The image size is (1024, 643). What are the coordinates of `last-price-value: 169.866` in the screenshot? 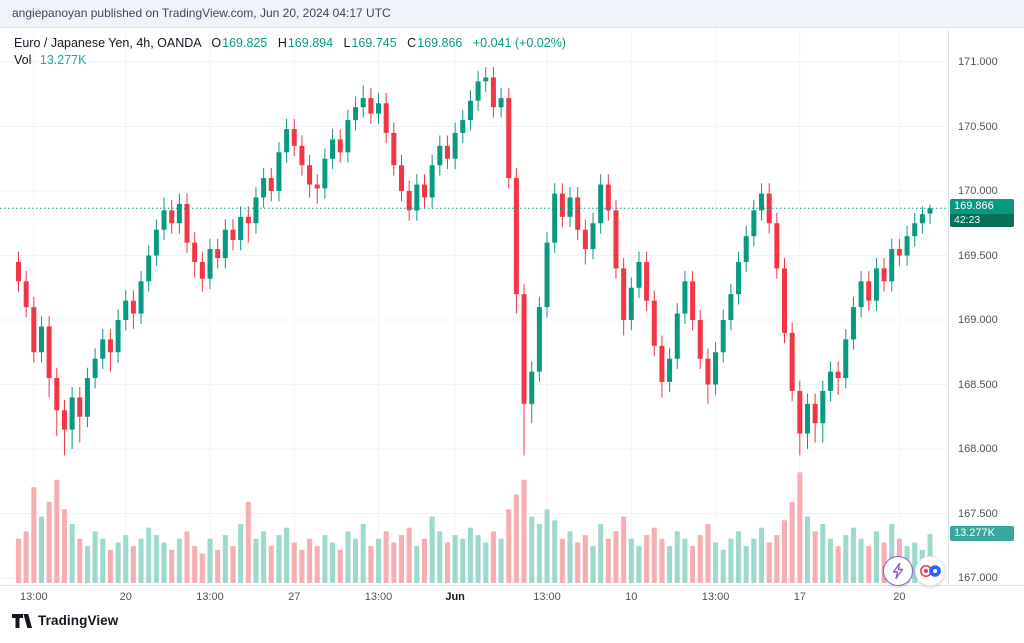 It's located at (982, 207).